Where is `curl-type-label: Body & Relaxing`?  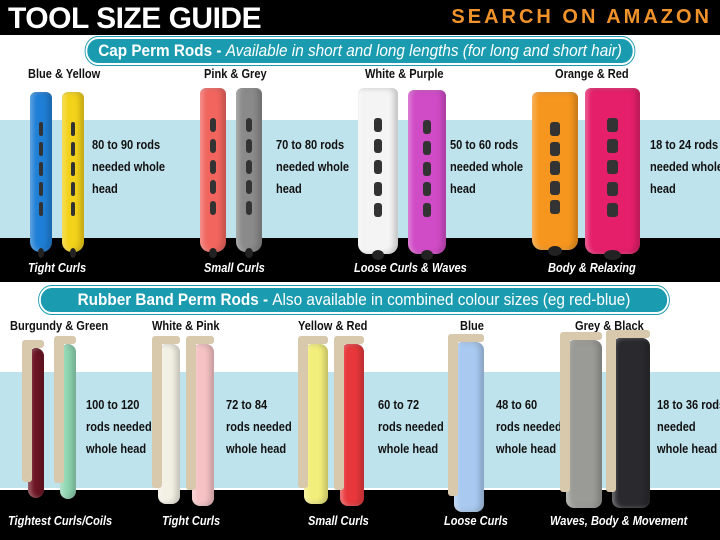 curl-type-label: Body & Relaxing is located at coordinates (592, 267).